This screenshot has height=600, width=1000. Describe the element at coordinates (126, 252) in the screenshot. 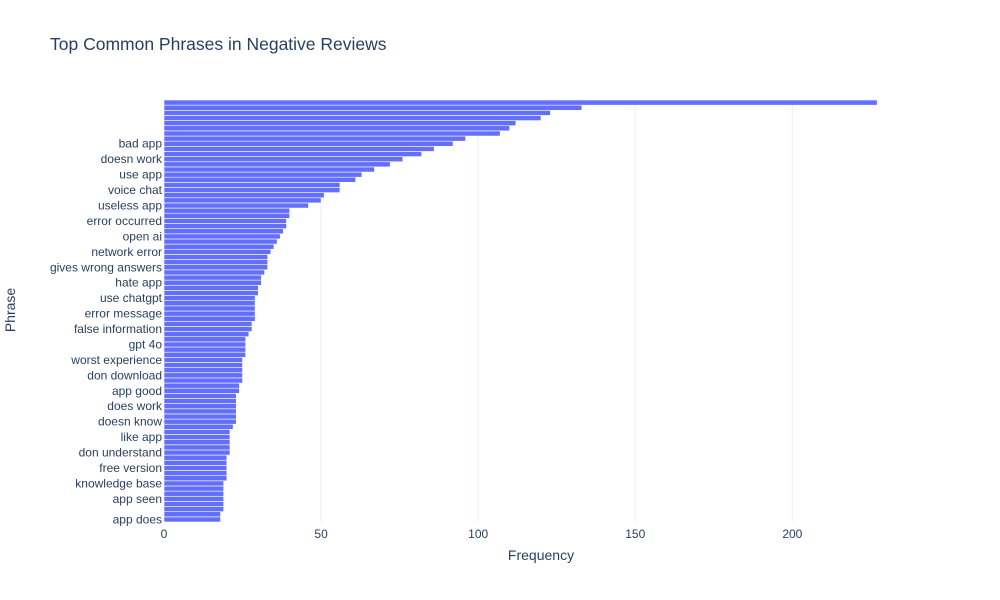

I see `y-tick-label: network error` at that location.